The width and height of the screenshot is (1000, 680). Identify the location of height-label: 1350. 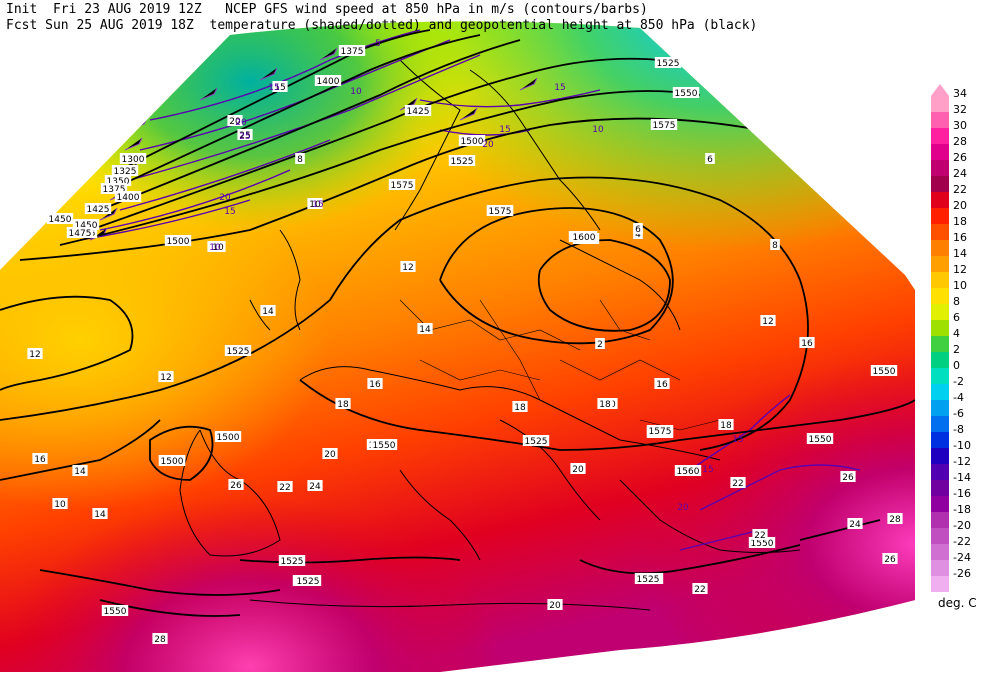
(118, 181).